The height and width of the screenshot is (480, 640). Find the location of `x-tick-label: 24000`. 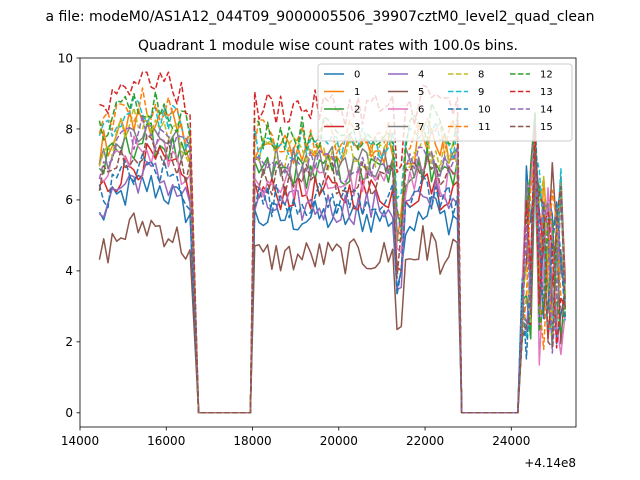

x-tick-label: 24000 is located at coordinates (511, 441).